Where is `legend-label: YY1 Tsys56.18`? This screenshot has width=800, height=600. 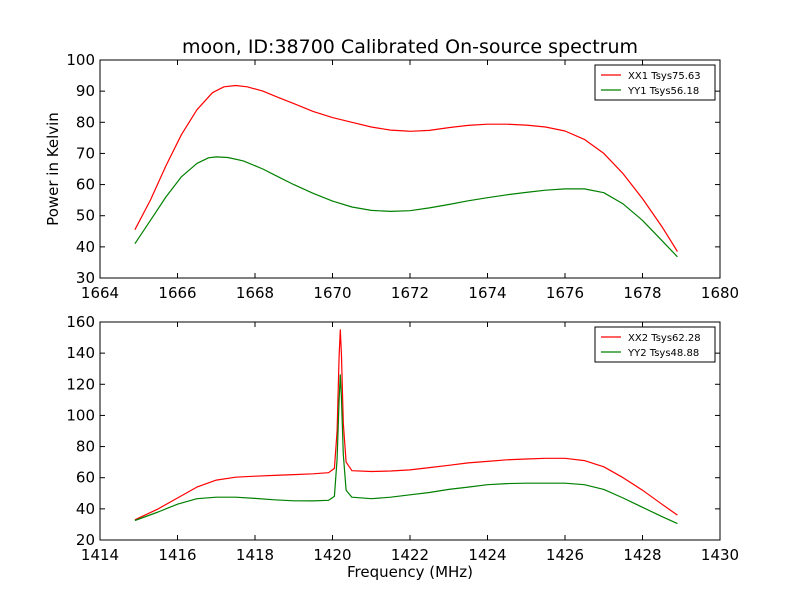 legend-label: YY1 Tsys56.18 is located at coordinates (663, 91).